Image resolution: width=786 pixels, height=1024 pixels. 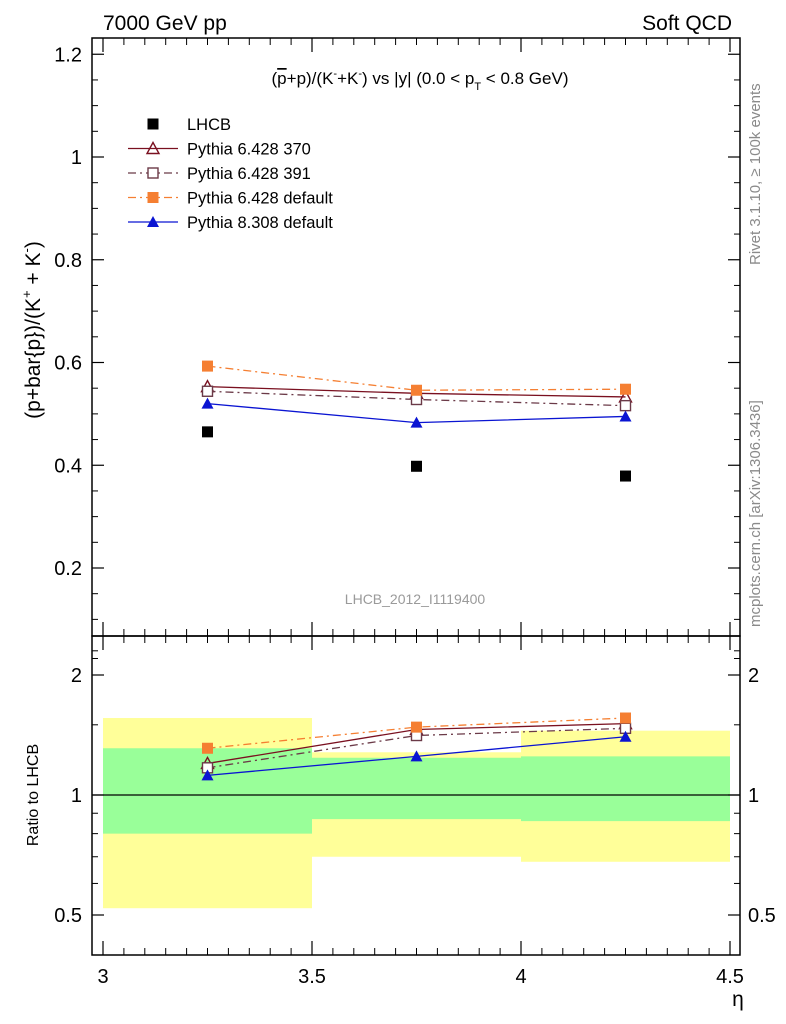 What do you see at coordinates (76, 158) in the screenshot?
I see `top-ytick-label: 1` at bounding box center [76, 158].